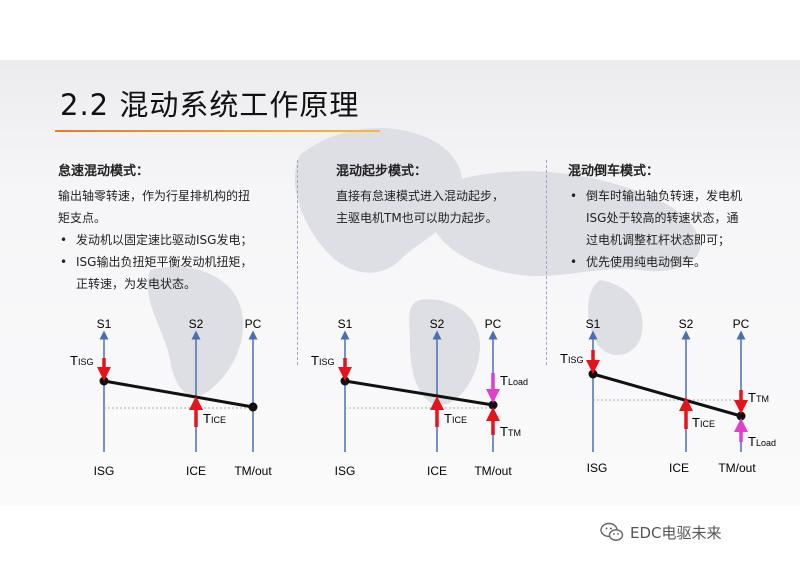 This screenshot has height=566, width=800. Describe the element at coordinates (217, 131) in the screenshot. I see `title-underline` at that location.